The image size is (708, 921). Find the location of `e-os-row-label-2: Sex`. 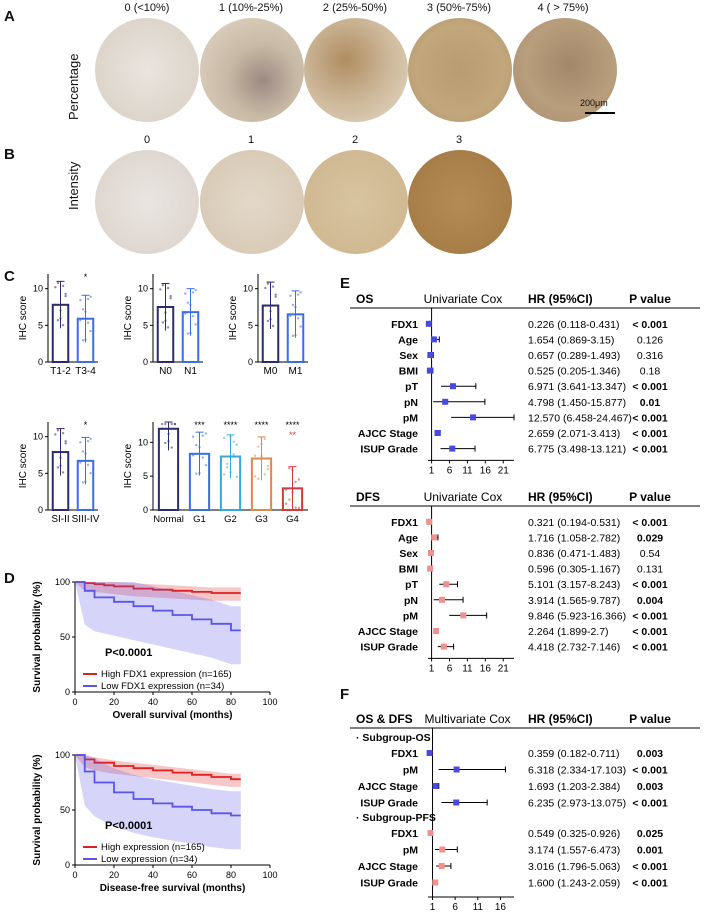

e-os-row-label-2: Sex is located at coordinates (408, 356).